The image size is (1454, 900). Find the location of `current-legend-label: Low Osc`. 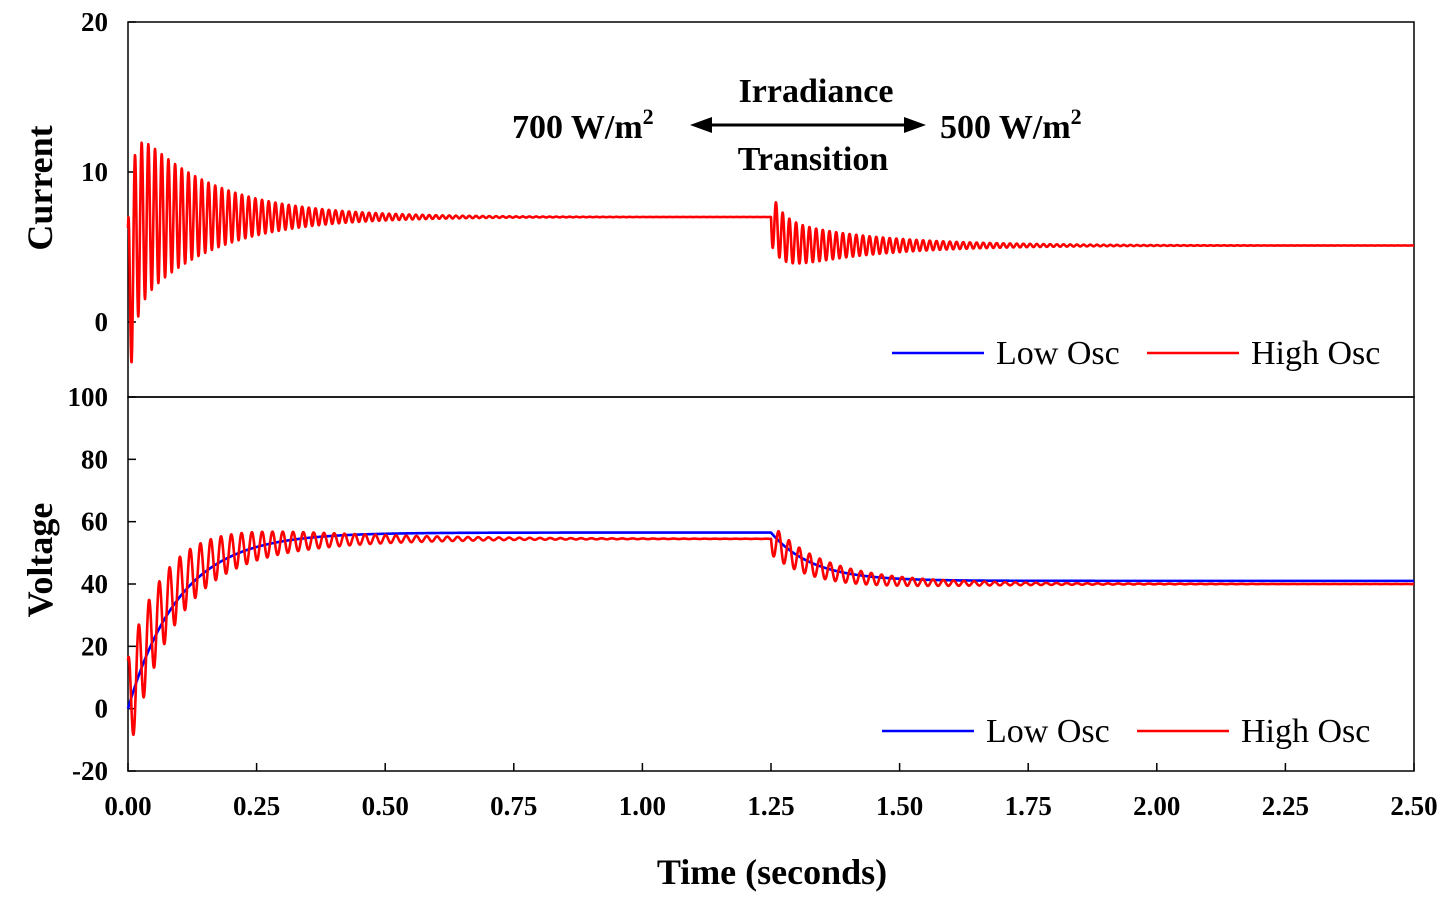

current-legend-label: Low Osc is located at coordinates (1058, 353).